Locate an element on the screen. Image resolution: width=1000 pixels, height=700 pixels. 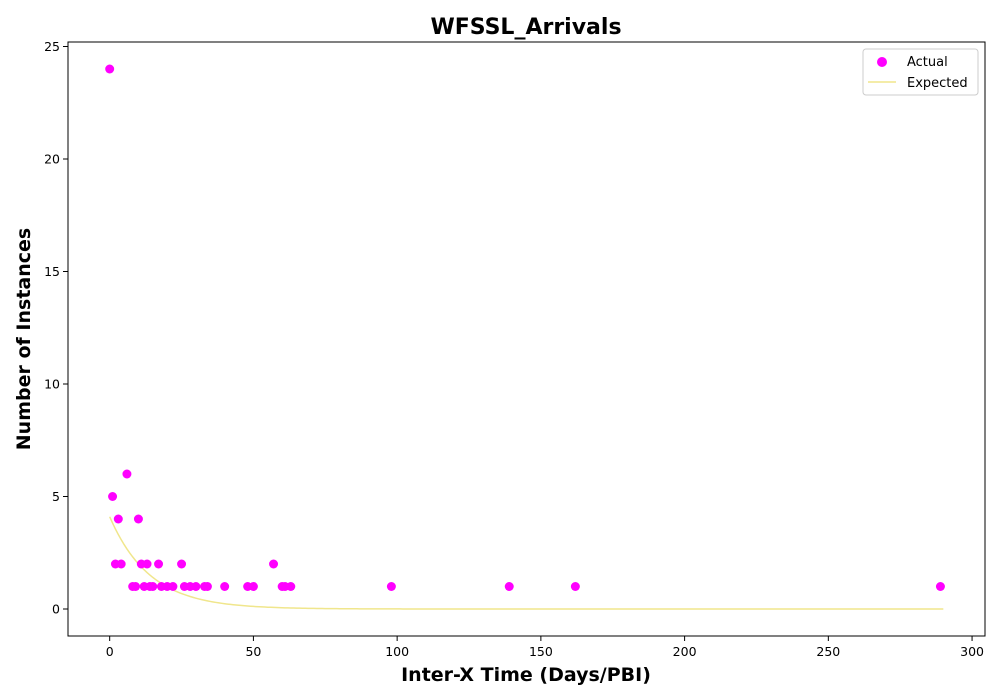
expected-series is located at coordinates (526, 563).